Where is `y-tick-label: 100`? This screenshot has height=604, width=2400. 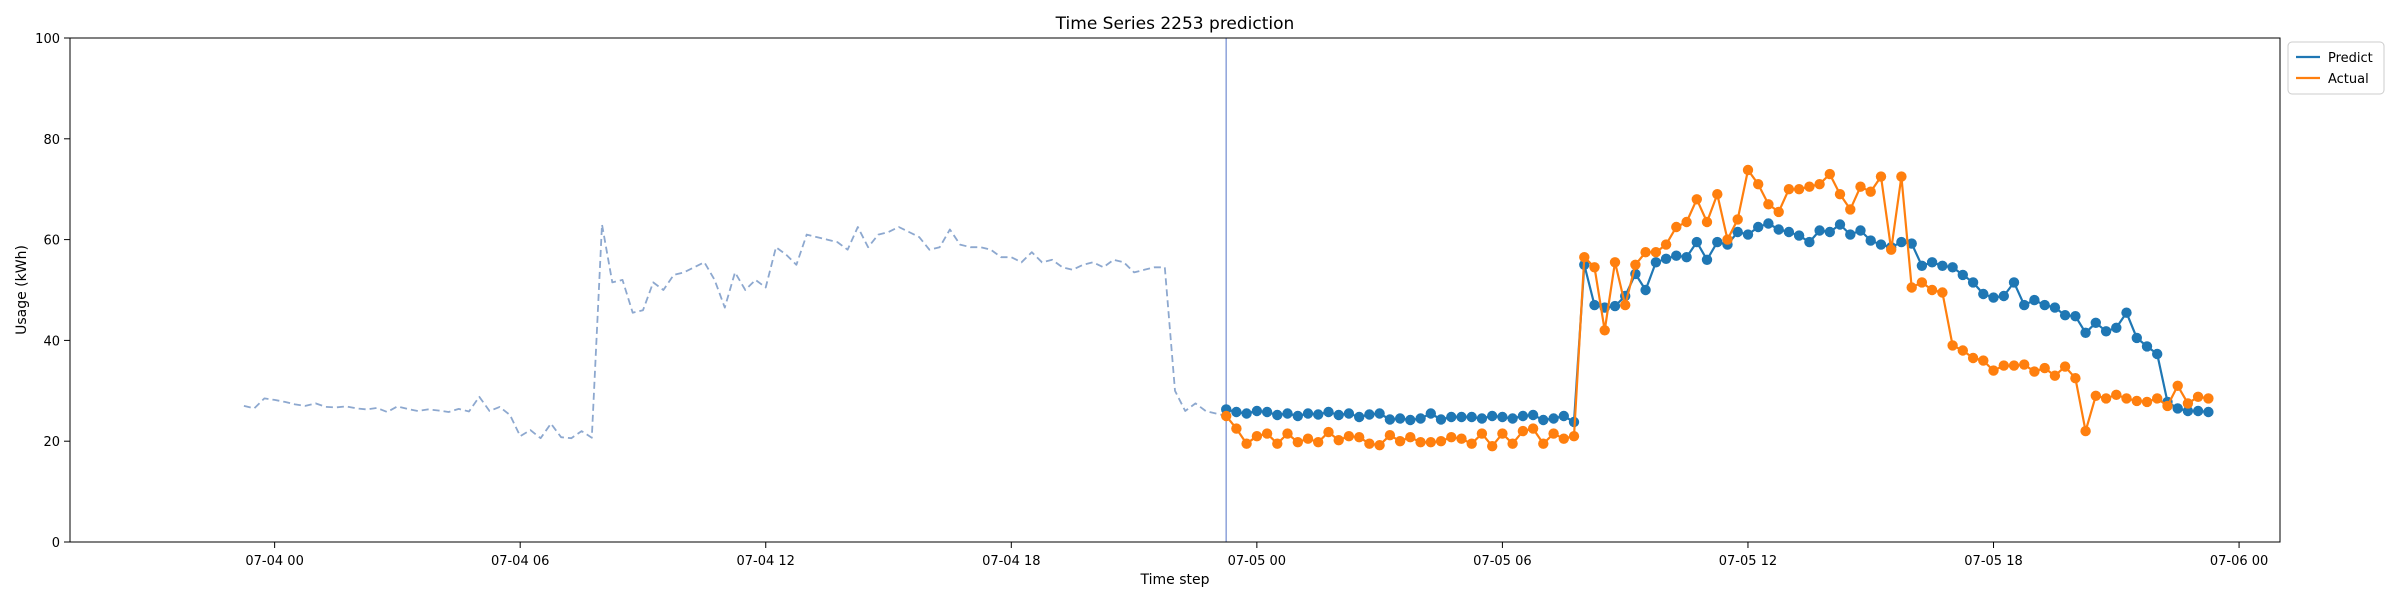 y-tick-label: 100 is located at coordinates (47, 39).